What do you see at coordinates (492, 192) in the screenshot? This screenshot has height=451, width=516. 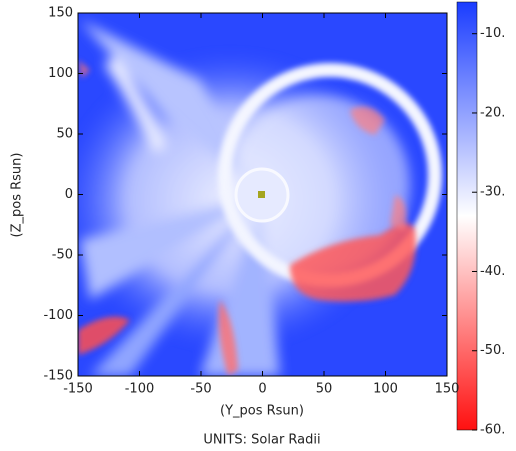 I see `colorbar-tick-label: -30.` at bounding box center [492, 192].